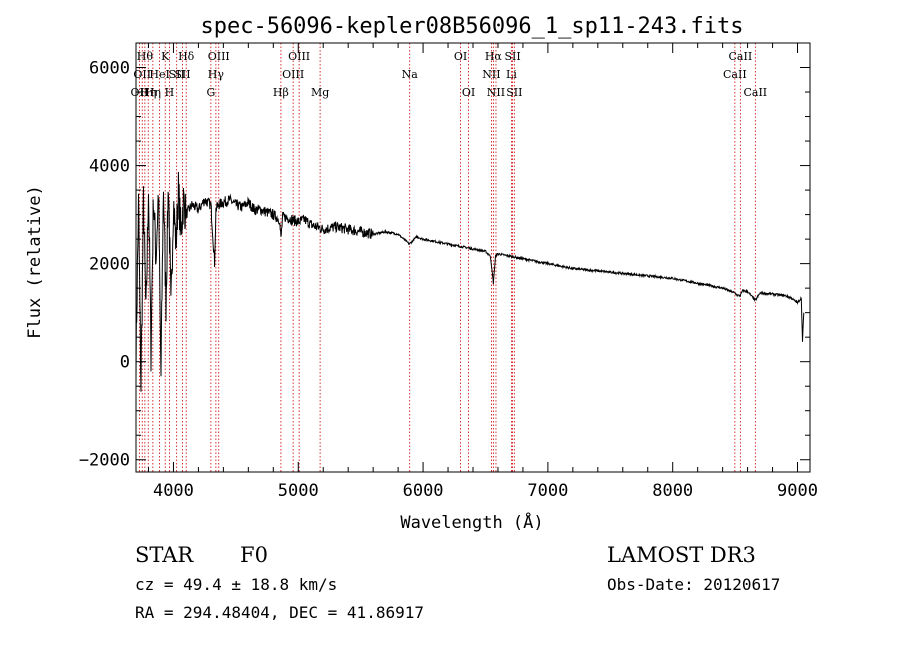  I want to click on survey-name: LAMOST DR3, so click(681, 555).